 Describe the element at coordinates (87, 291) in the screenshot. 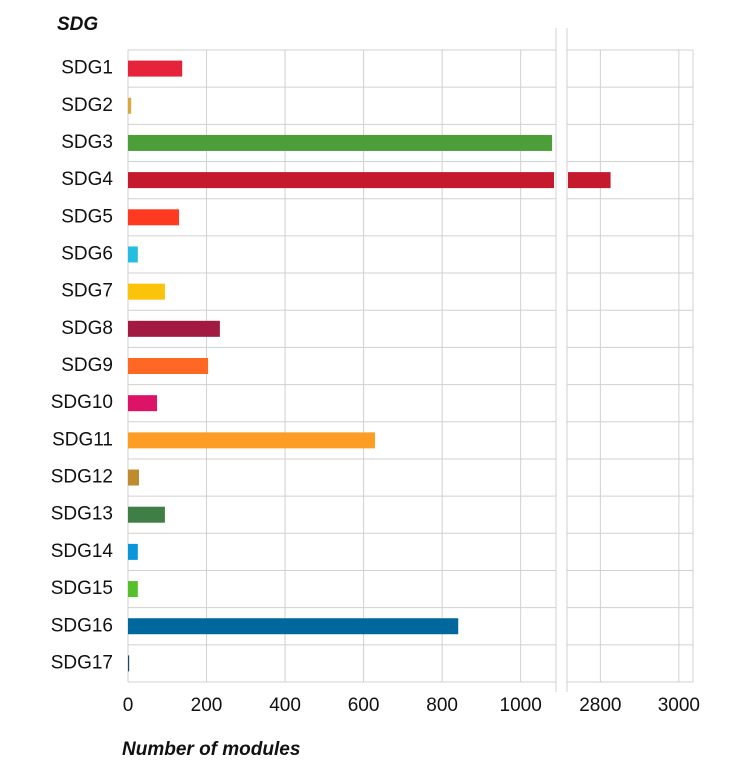

I see `y-tick-label: SDG7` at that location.